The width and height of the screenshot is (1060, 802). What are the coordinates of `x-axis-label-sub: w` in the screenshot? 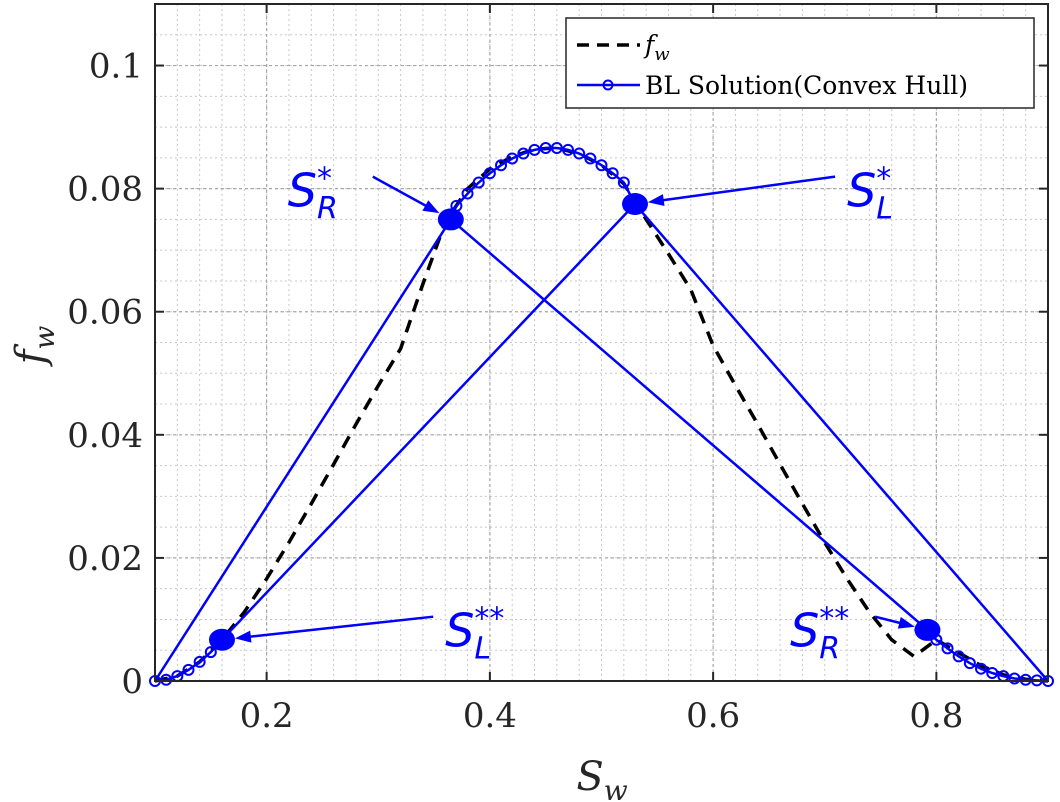 It's located at (616, 788).